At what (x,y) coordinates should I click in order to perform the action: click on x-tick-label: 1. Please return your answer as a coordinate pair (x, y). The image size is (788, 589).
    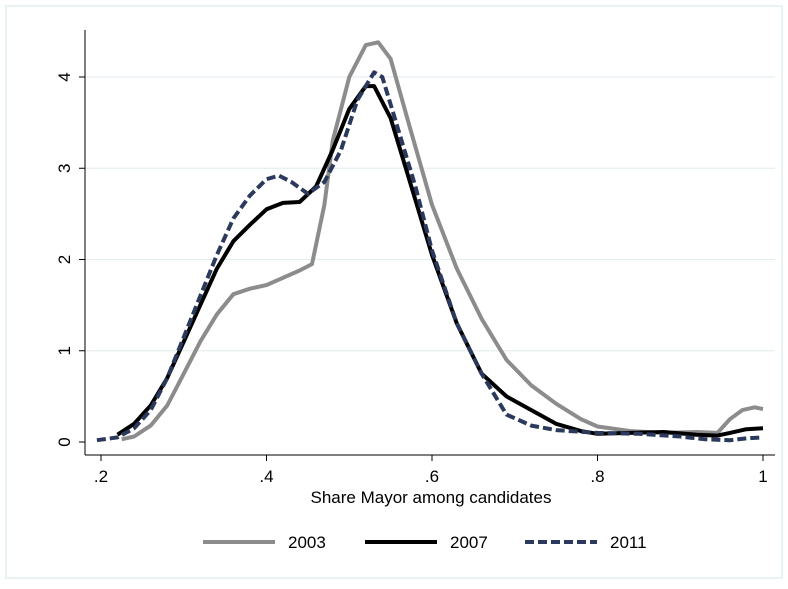
    Looking at the image, I should click on (762, 476).